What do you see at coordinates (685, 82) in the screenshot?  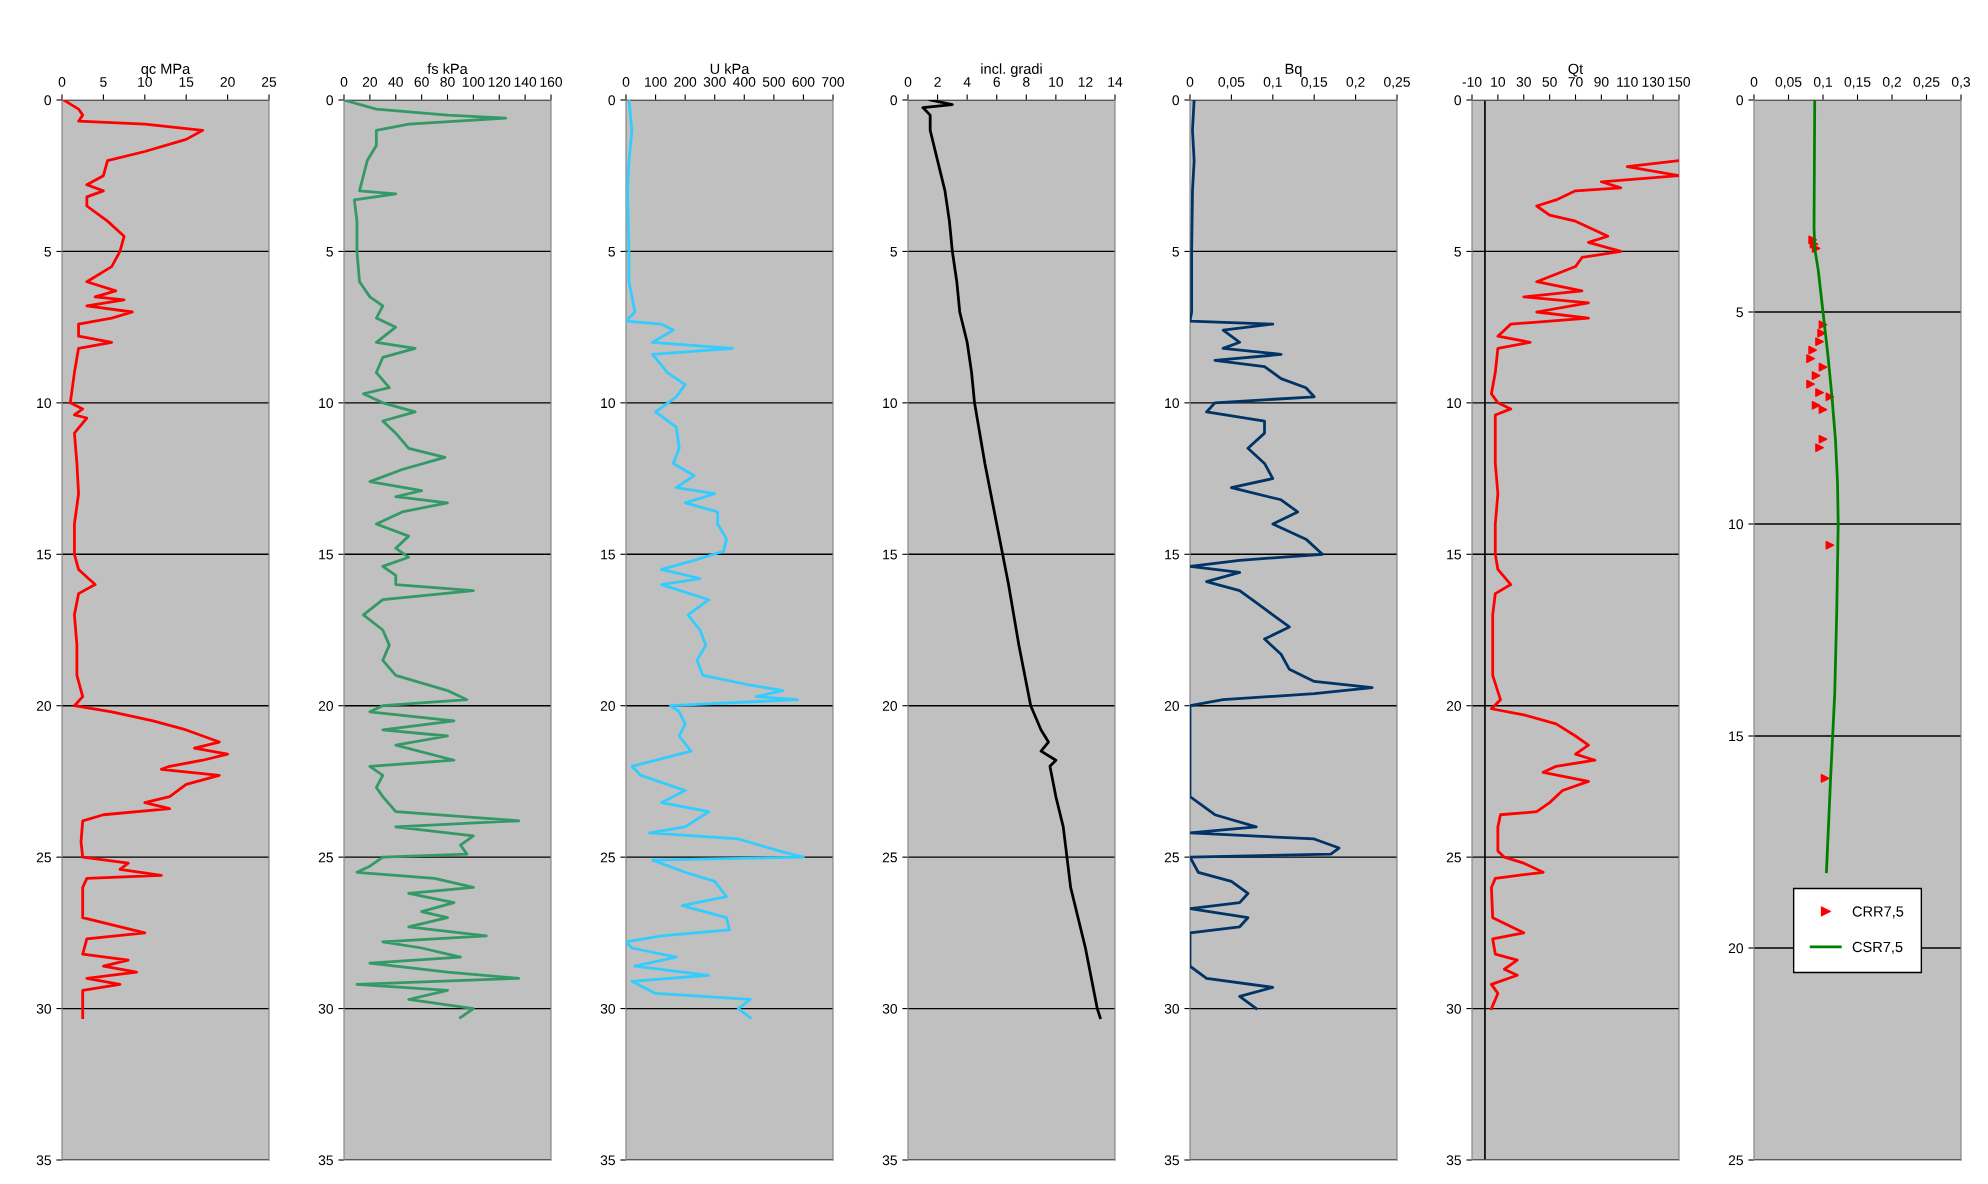 I see `x-tick-label: 200` at bounding box center [685, 82].